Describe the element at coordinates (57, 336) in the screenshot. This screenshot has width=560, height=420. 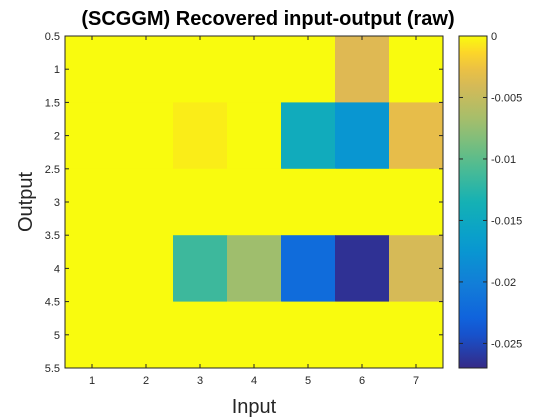
I see `y-tick-label: 5` at that location.